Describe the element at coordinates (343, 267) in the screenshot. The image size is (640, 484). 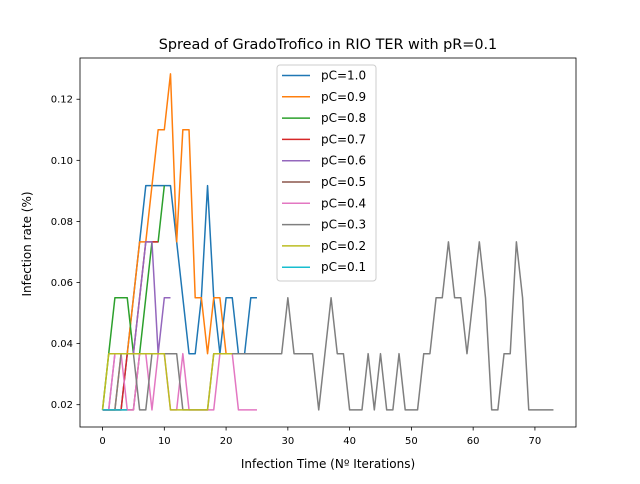
I see `legend-label-9: pC=0.1` at that location.